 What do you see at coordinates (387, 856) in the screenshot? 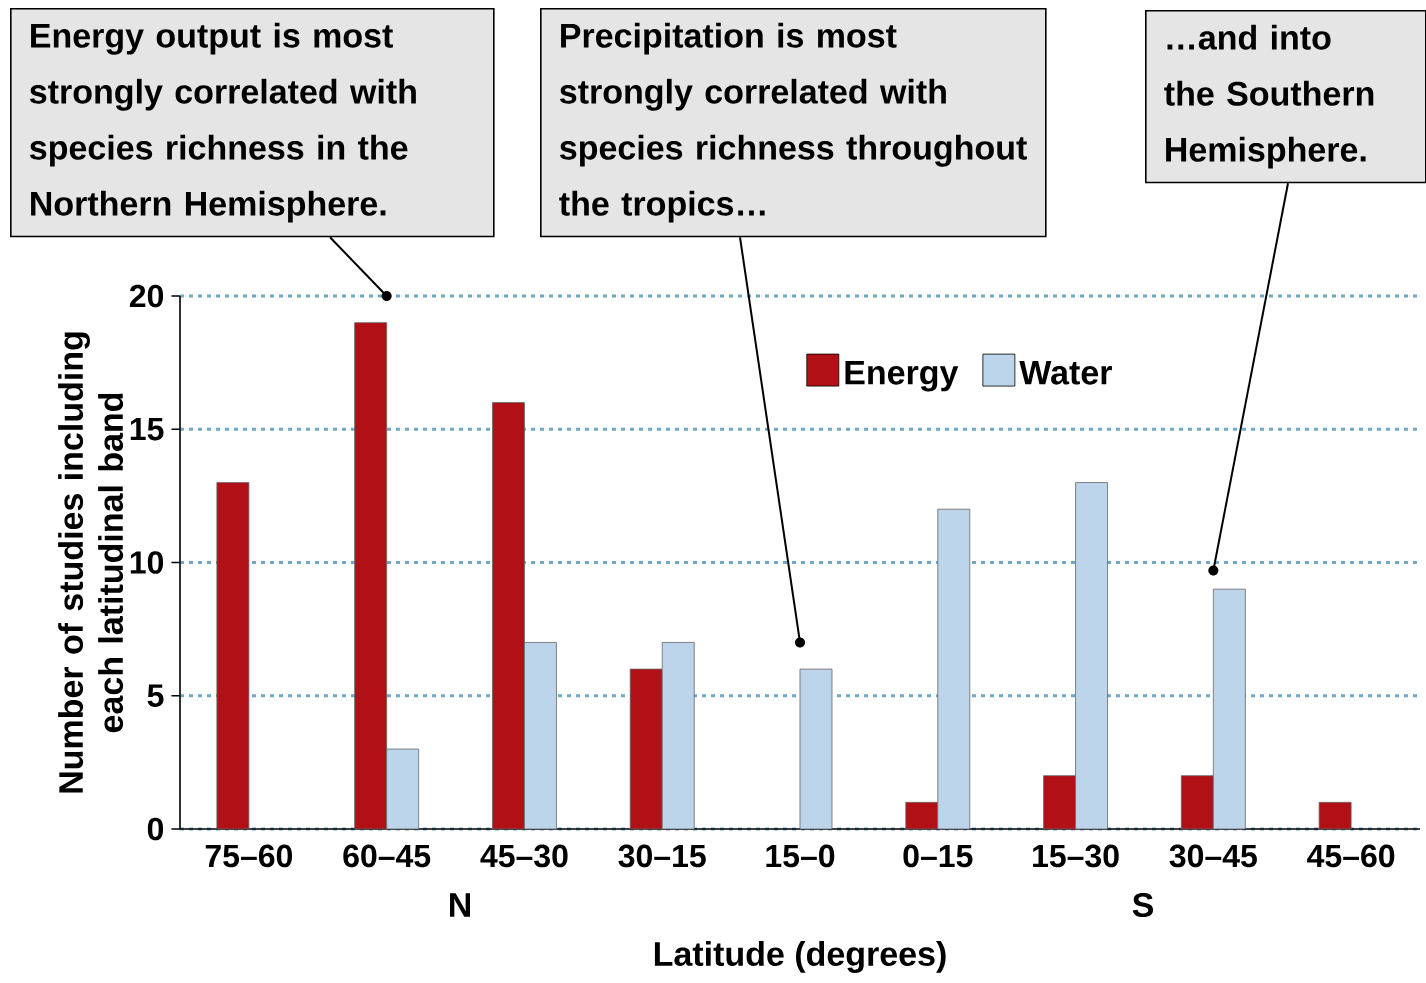
I see `x-tick-label: 60–45` at bounding box center [387, 856].